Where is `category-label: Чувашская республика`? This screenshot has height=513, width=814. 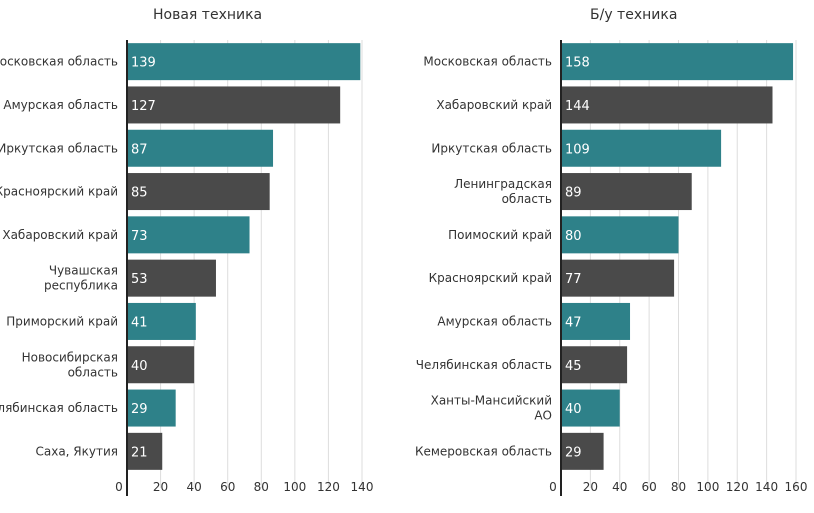 category-label: Чувашская республика is located at coordinates (81, 278).